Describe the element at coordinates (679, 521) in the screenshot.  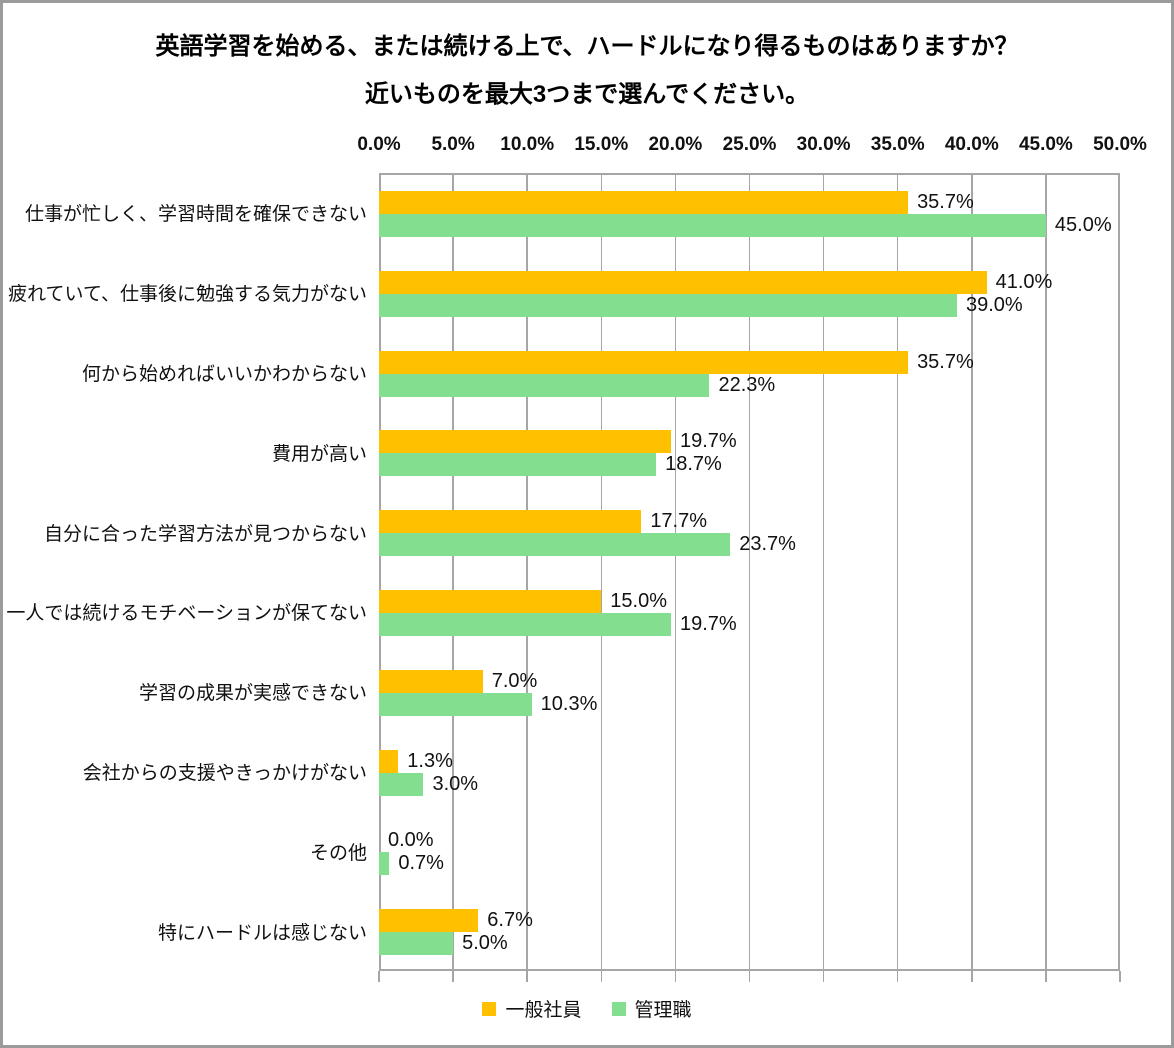
I see `value-label: 17.7%` at that location.